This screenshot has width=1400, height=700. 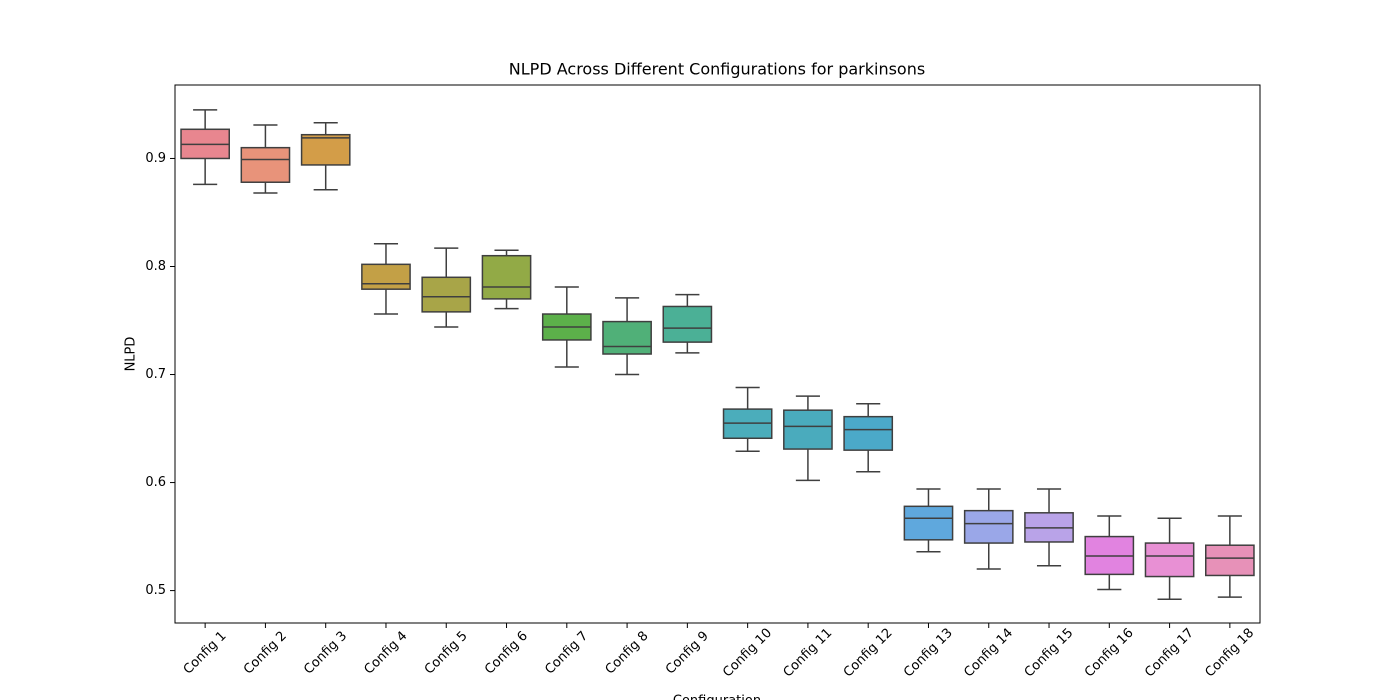 I want to click on y-tick-label: 0.5, so click(x=155, y=590).